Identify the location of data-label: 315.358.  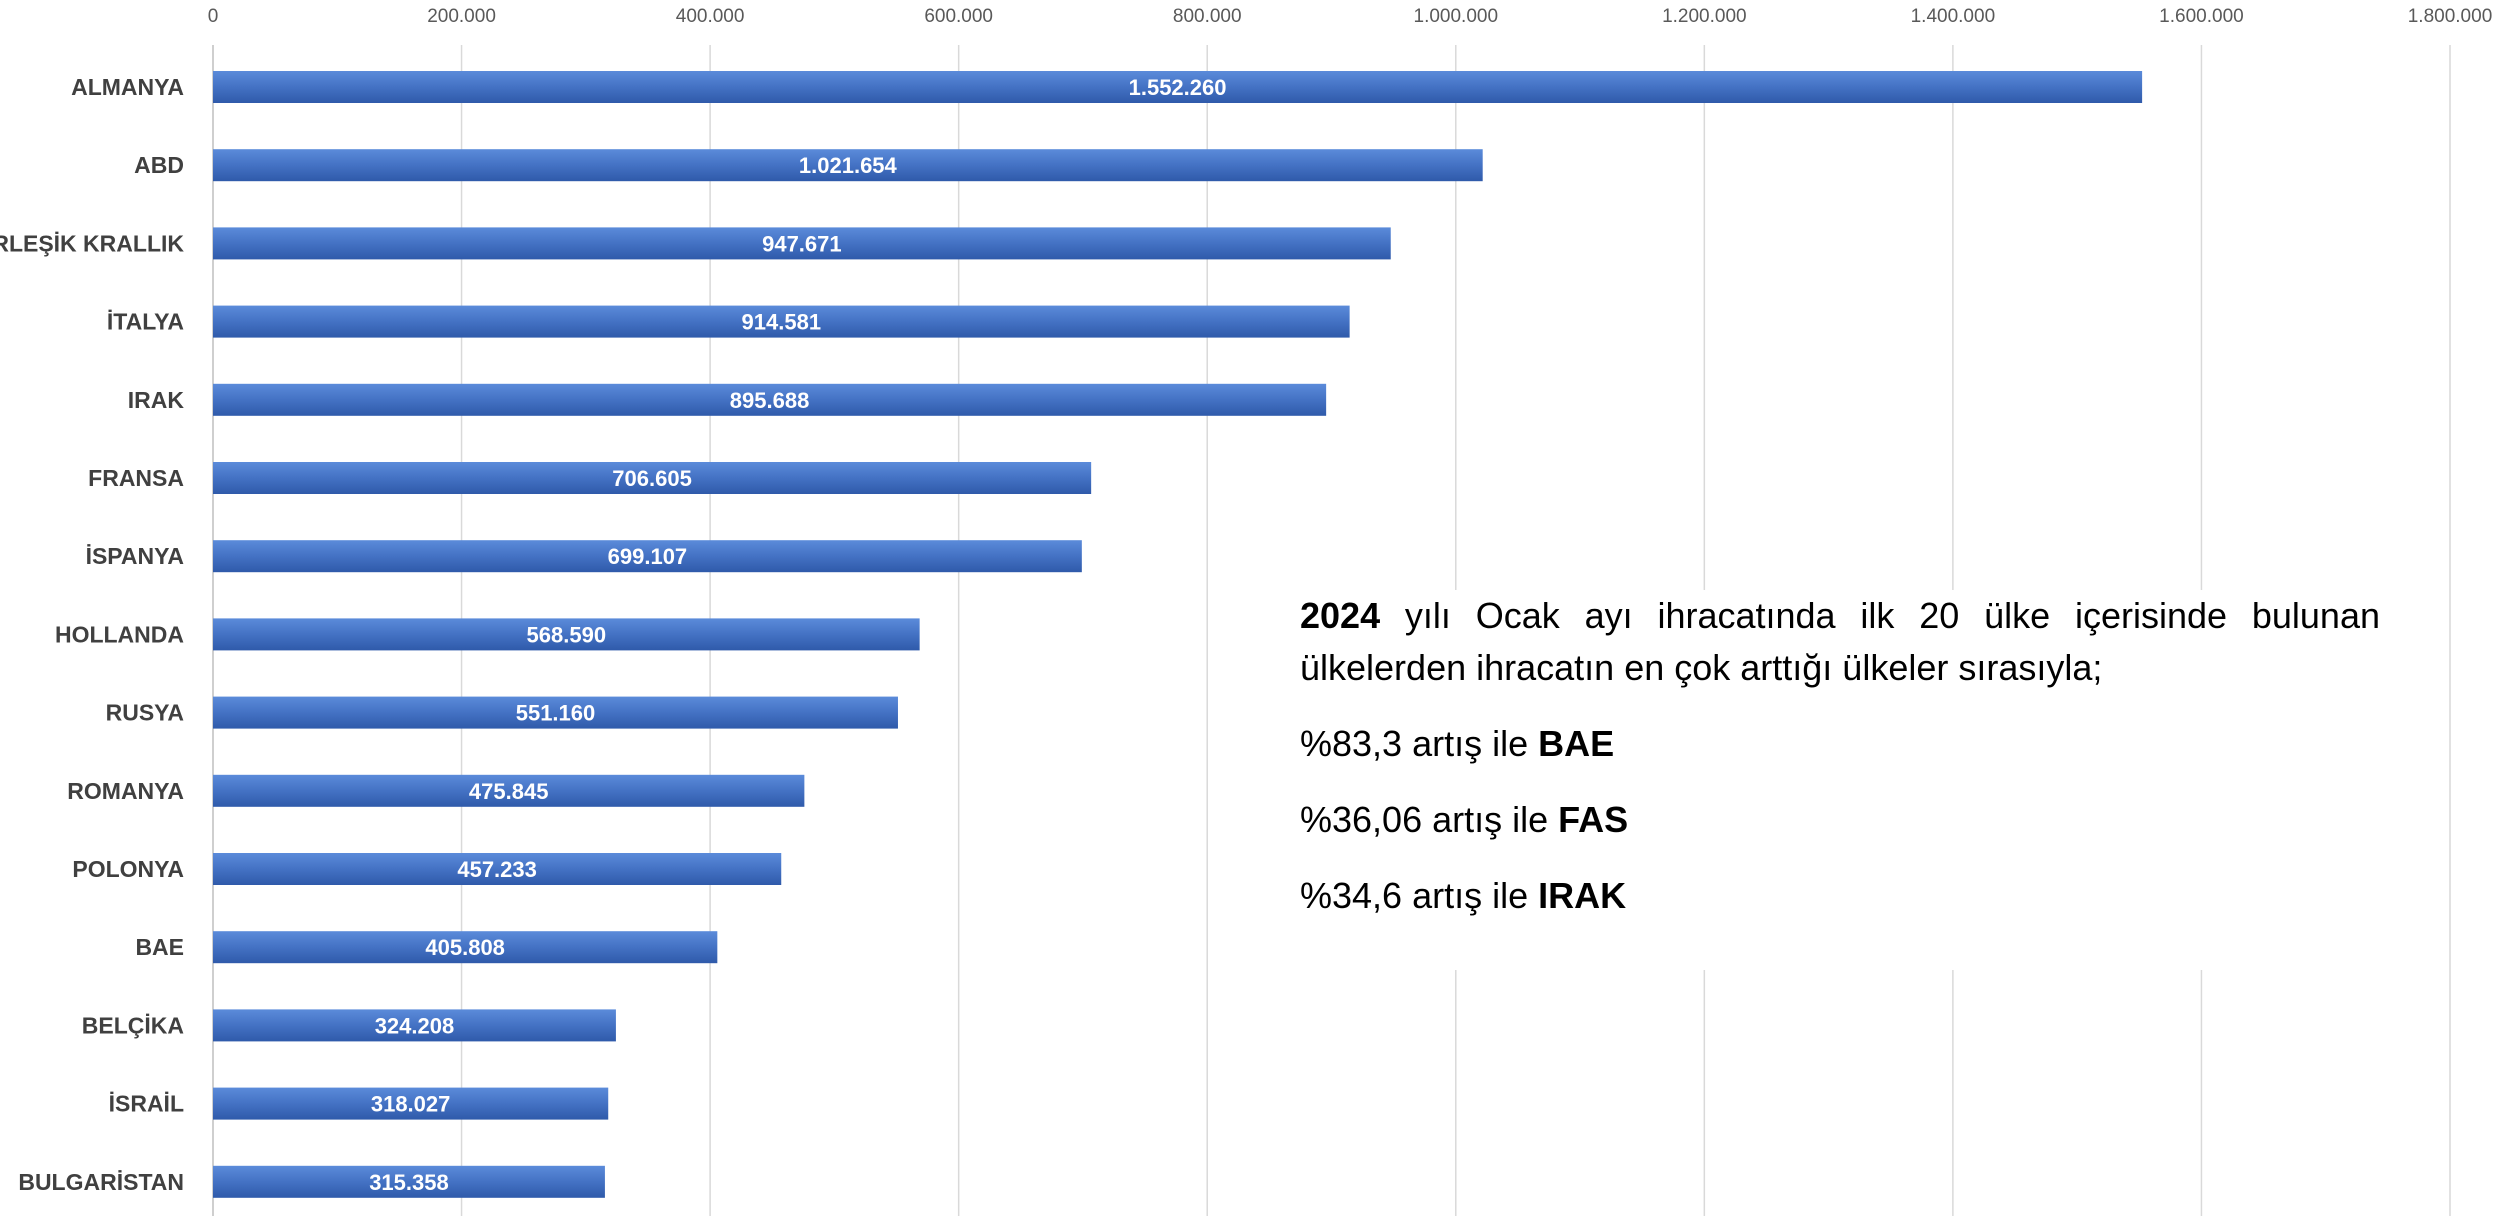
(409, 1182).